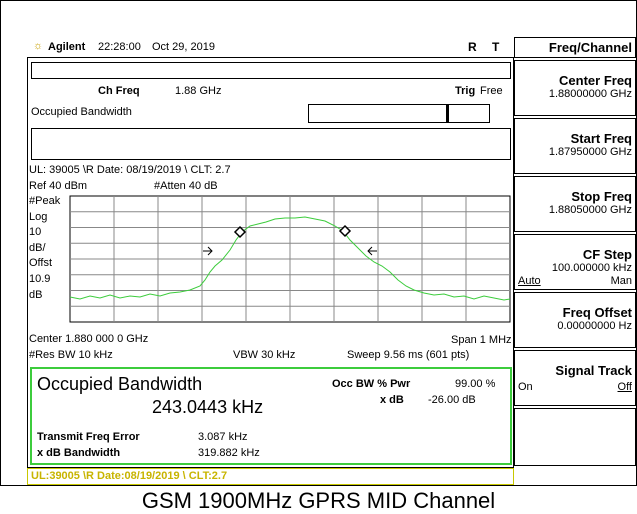 This screenshot has width=637, height=514. I want to click on flag: T, so click(496, 47).